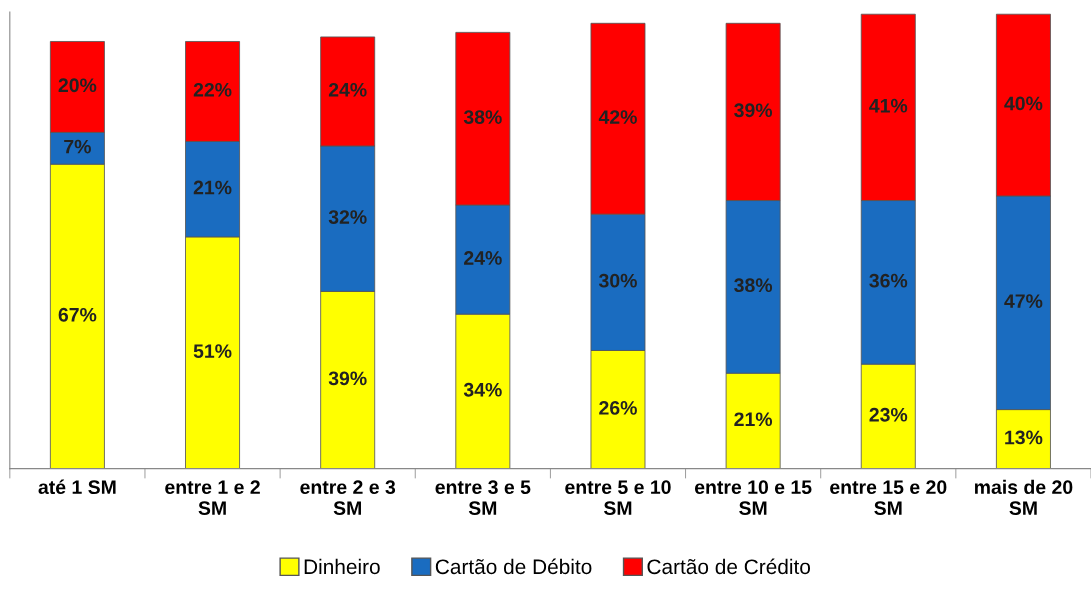 This screenshot has height=597, width=1091. I want to click on data-label: 36%, so click(888, 280).